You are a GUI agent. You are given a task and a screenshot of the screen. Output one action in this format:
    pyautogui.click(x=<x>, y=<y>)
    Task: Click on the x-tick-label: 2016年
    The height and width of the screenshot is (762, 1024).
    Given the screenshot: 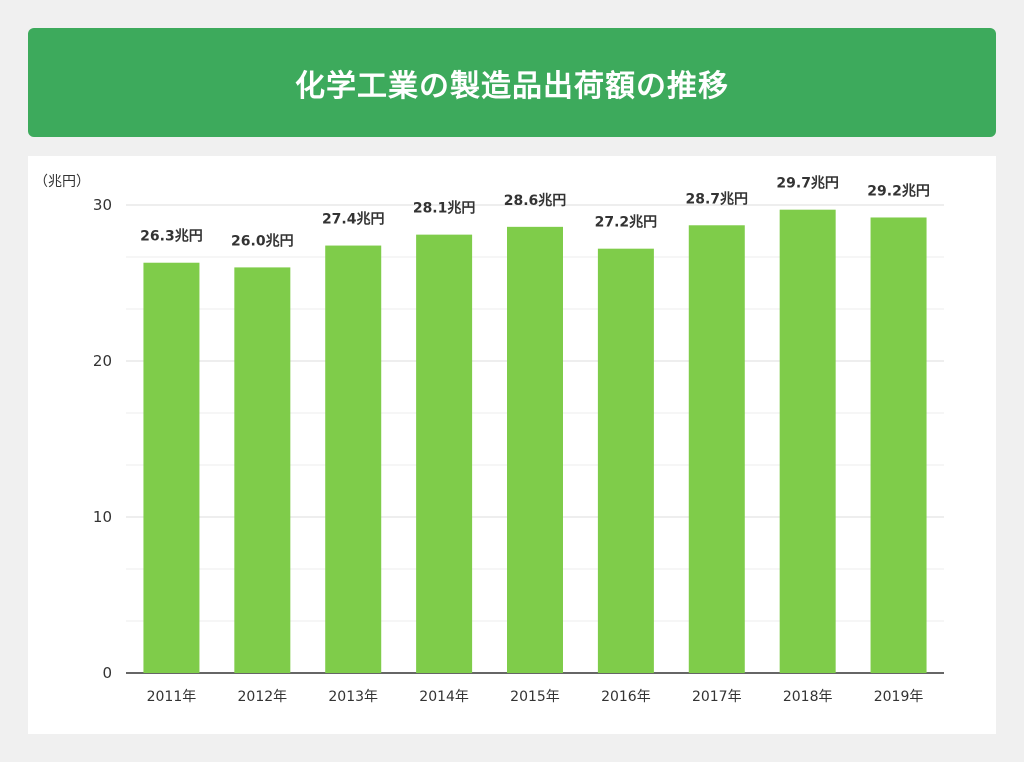 What is the action you would take?
    pyautogui.click(x=626, y=697)
    